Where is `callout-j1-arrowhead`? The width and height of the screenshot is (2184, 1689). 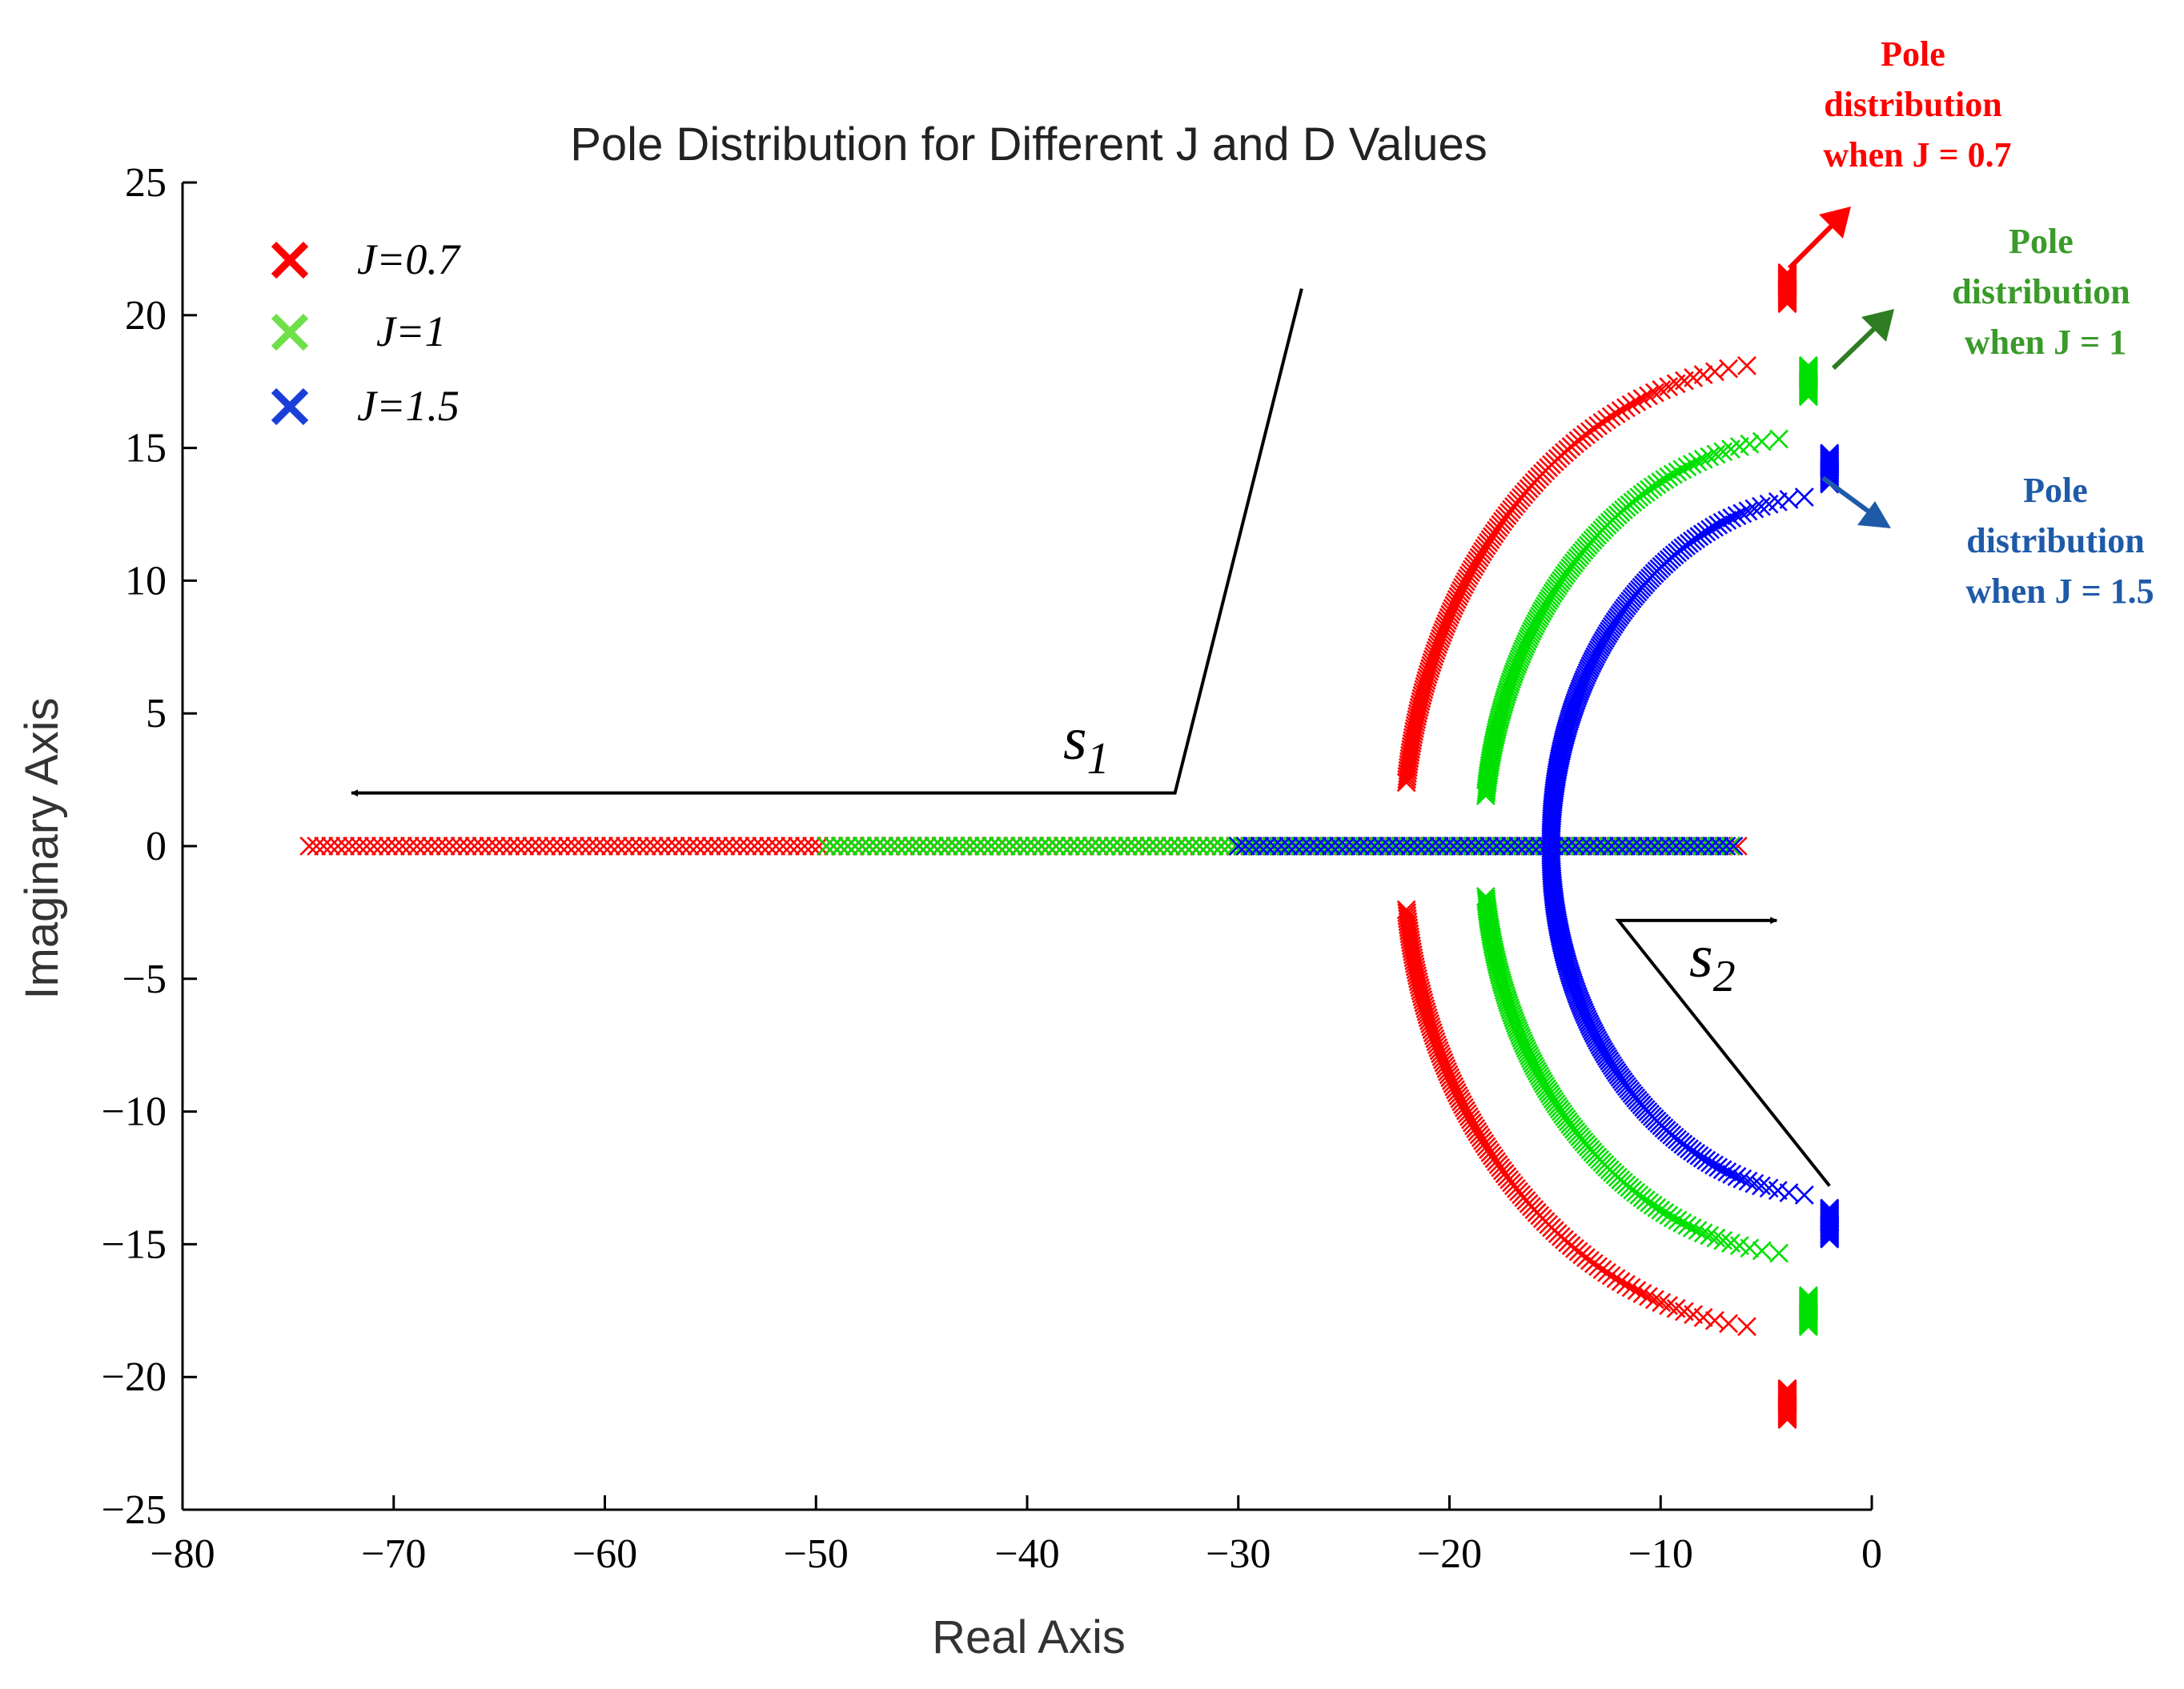 callout-j1-arrowhead is located at coordinates (1877, 325).